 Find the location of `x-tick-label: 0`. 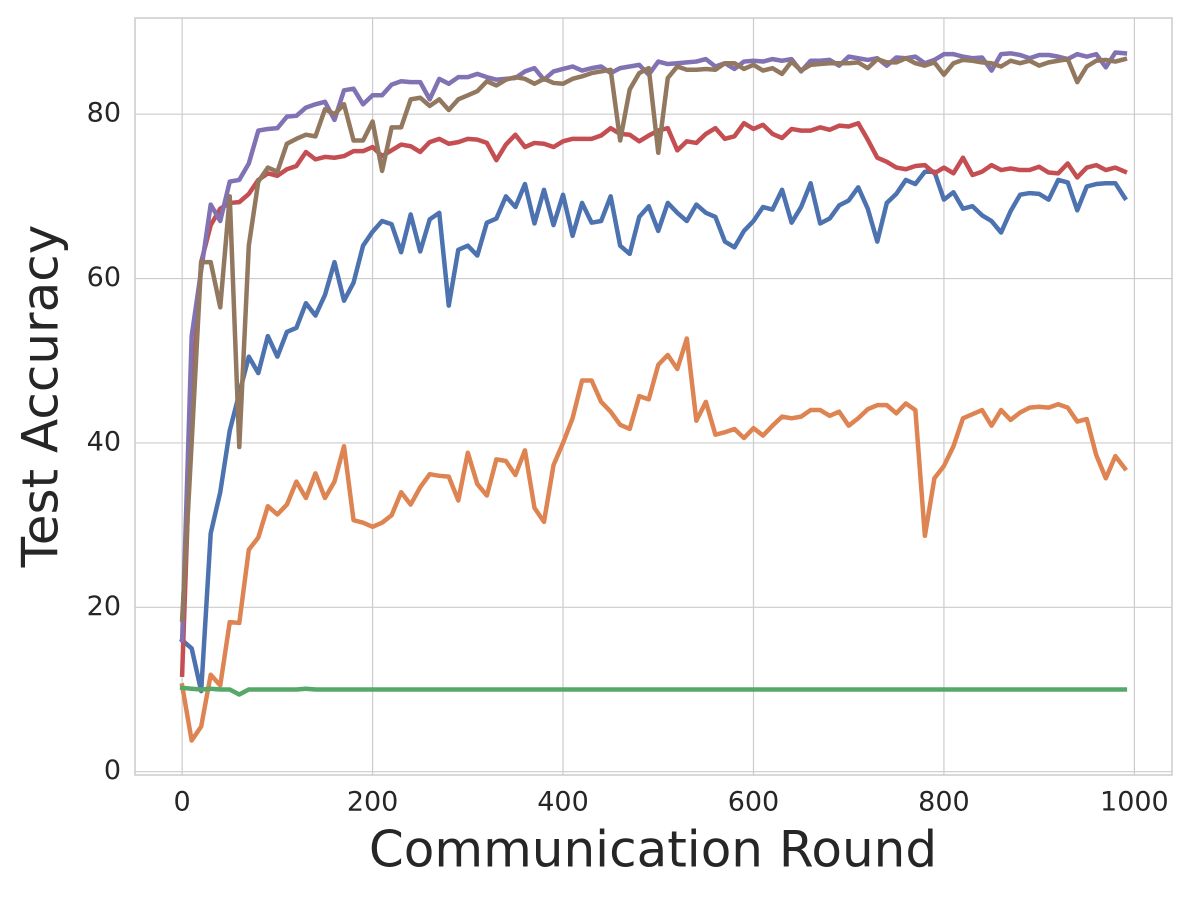

x-tick-label: 0 is located at coordinates (182, 802).